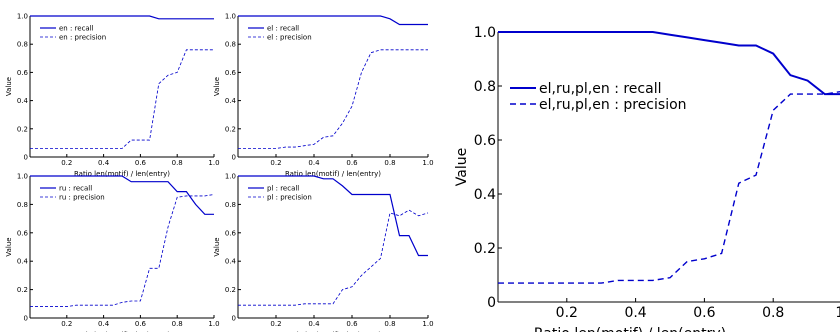 The image size is (840, 332). I want to click on x-tick-label: 1., so click(837, 313).